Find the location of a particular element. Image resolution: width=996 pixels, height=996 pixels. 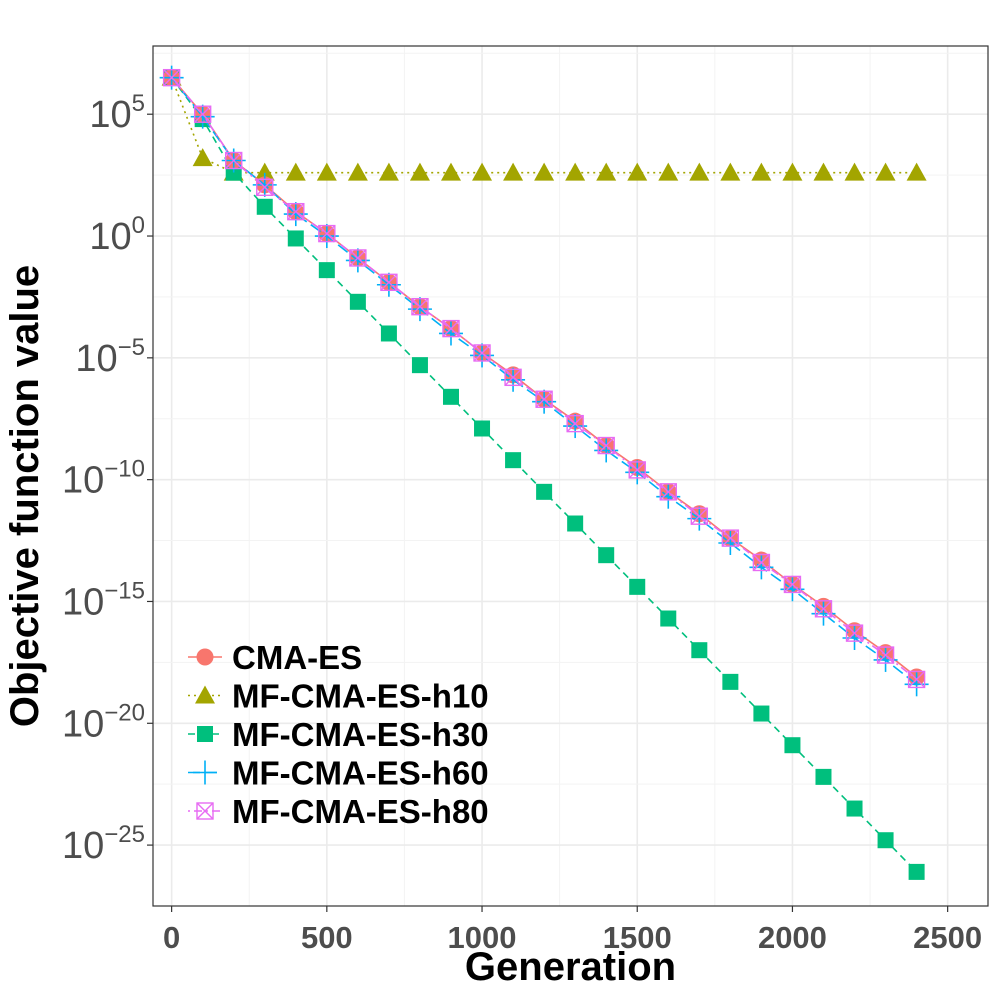

legend-label: MF-CMA-ES-h30 is located at coordinates (360, 734).